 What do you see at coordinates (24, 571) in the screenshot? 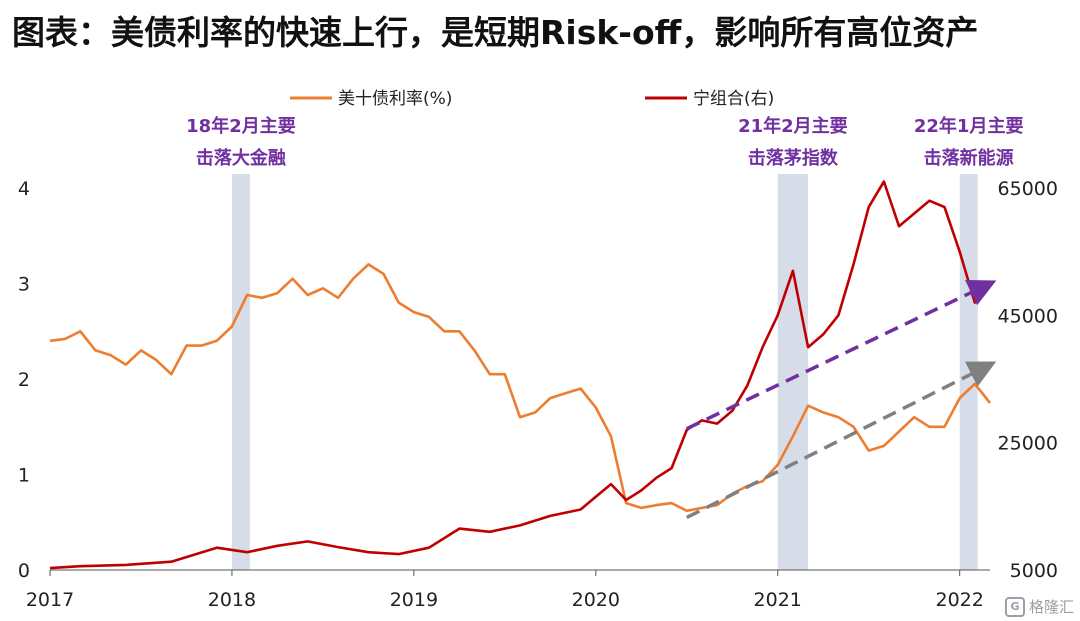
I see `y-left-tick-label: 0` at bounding box center [24, 571].